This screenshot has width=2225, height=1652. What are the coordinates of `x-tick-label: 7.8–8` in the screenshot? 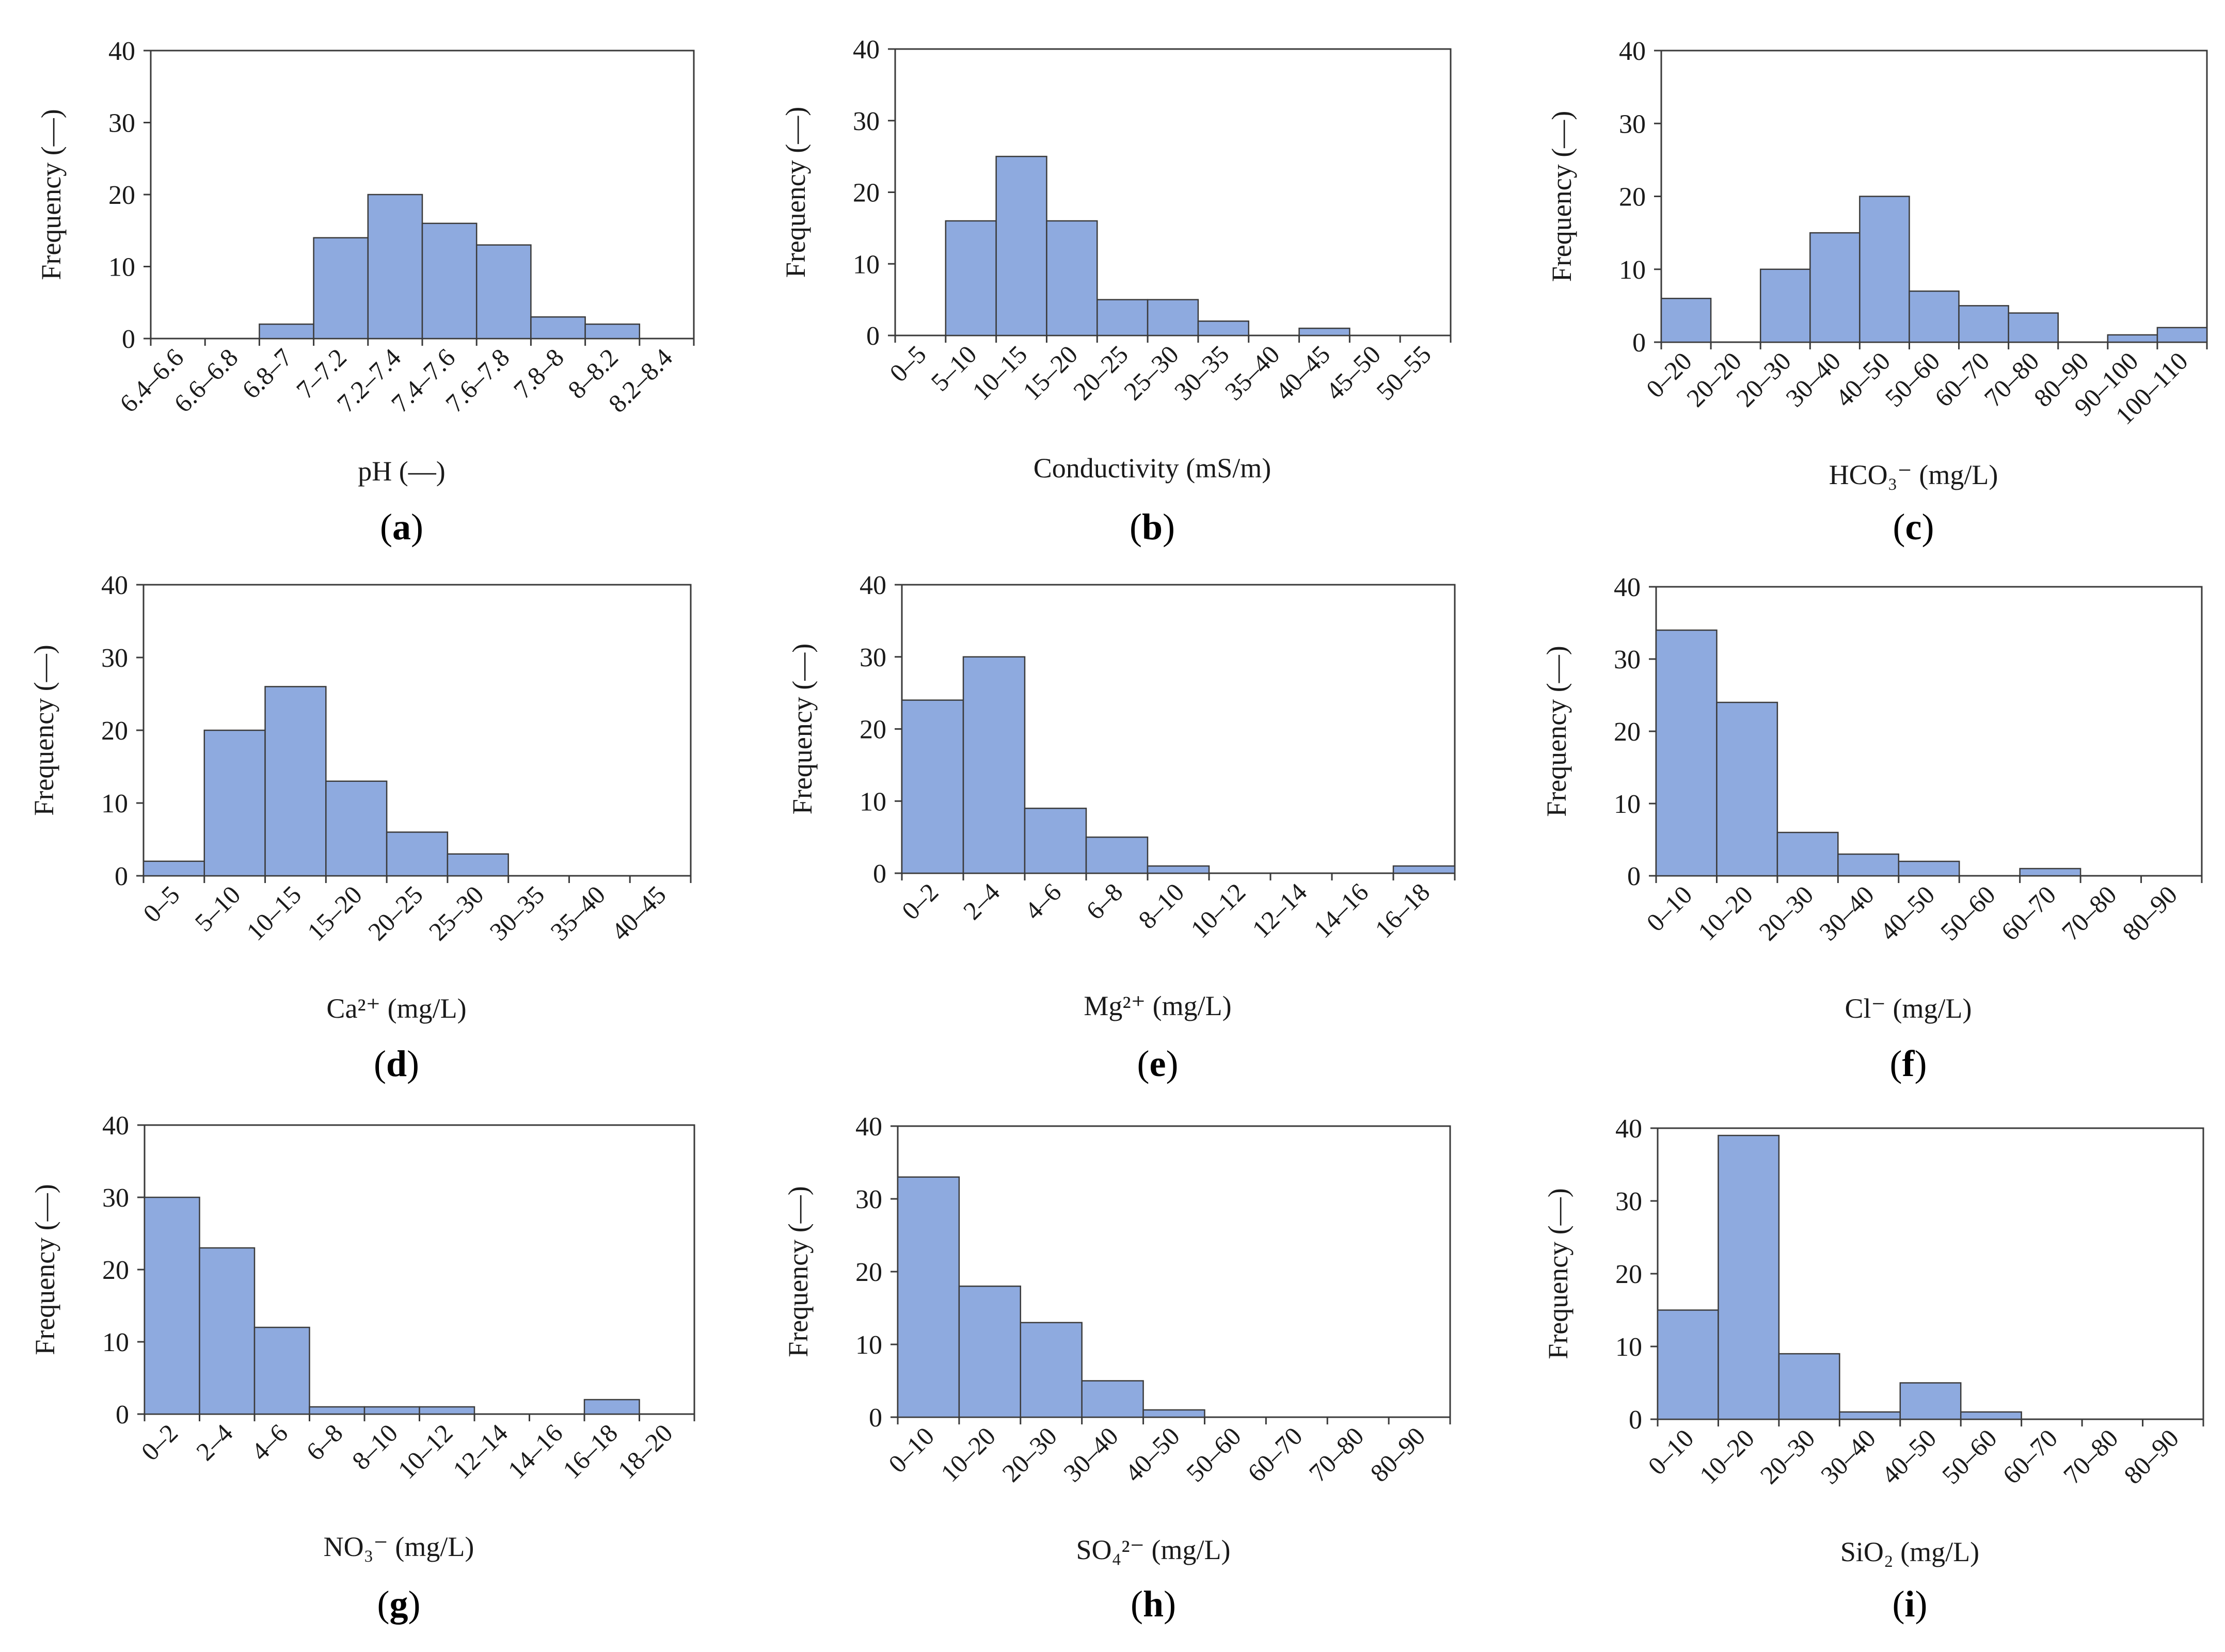 It's located at (538, 373).